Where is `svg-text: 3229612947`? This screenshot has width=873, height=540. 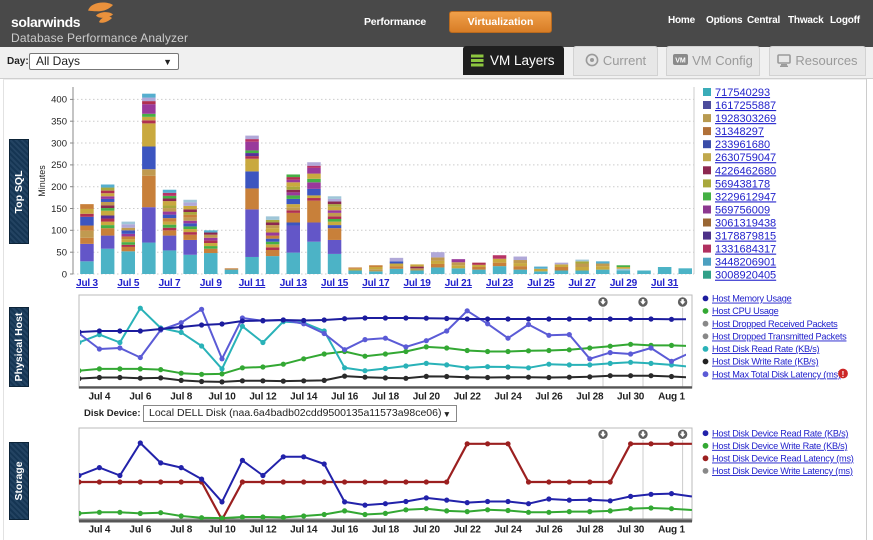
svg-text: 3229612947 is located at coordinates (745, 197).